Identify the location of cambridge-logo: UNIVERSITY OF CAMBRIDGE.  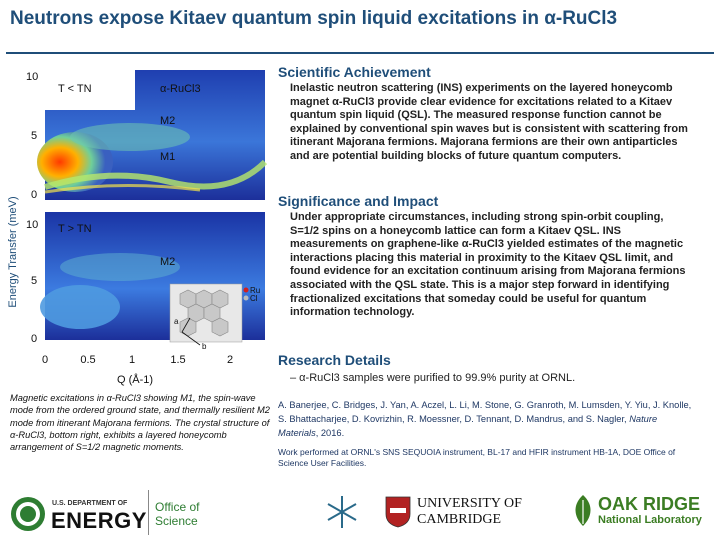
(460, 512).